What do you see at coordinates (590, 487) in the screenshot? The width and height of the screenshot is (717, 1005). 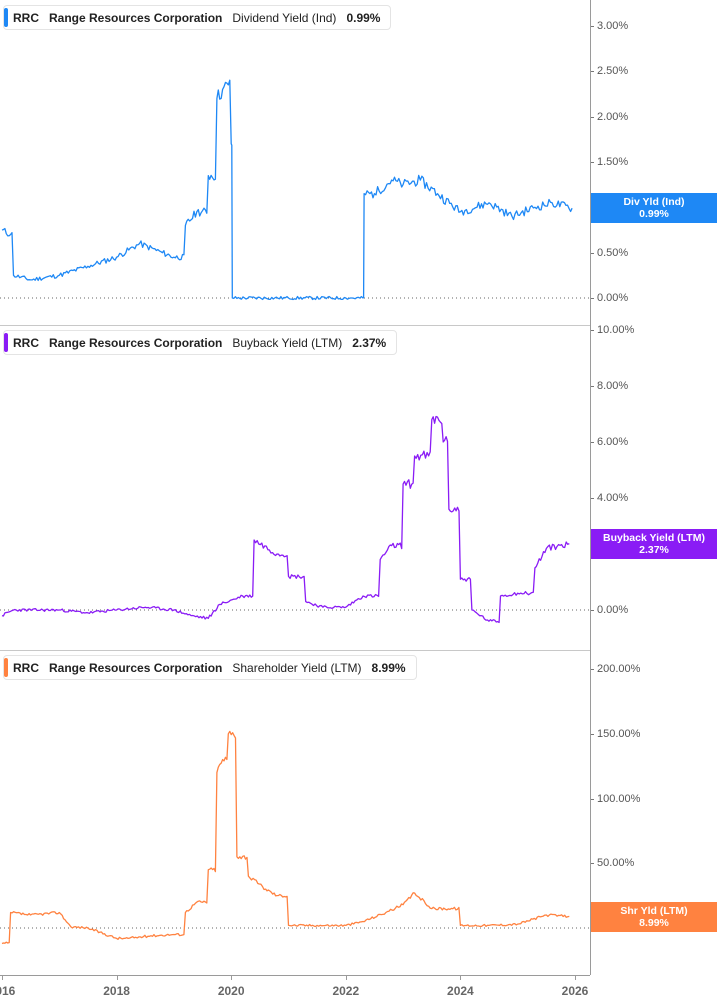 I see `y-axis-line` at bounding box center [590, 487].